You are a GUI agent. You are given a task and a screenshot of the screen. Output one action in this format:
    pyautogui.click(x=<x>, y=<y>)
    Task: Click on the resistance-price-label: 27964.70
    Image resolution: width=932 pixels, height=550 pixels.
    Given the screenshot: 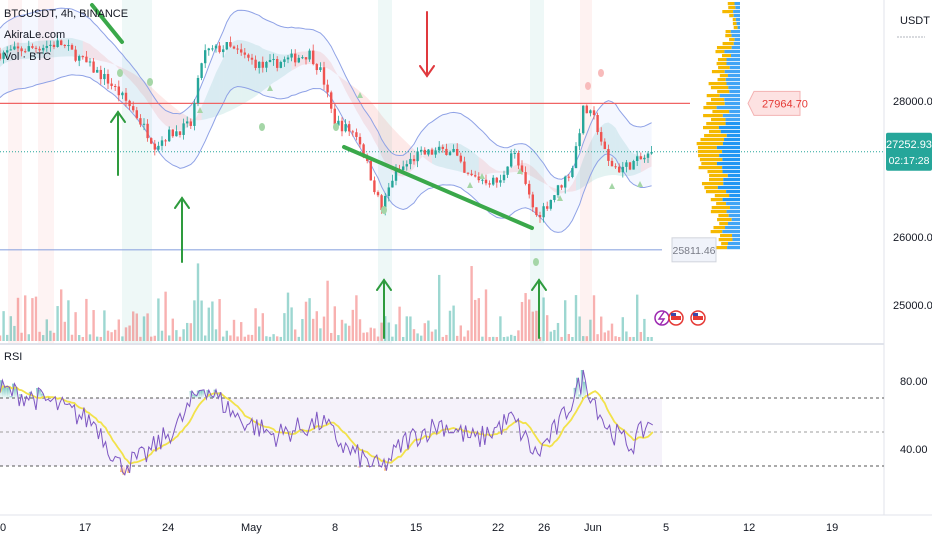 What is the action you would take?
    pyautogui.click(x=777, y=103)
    